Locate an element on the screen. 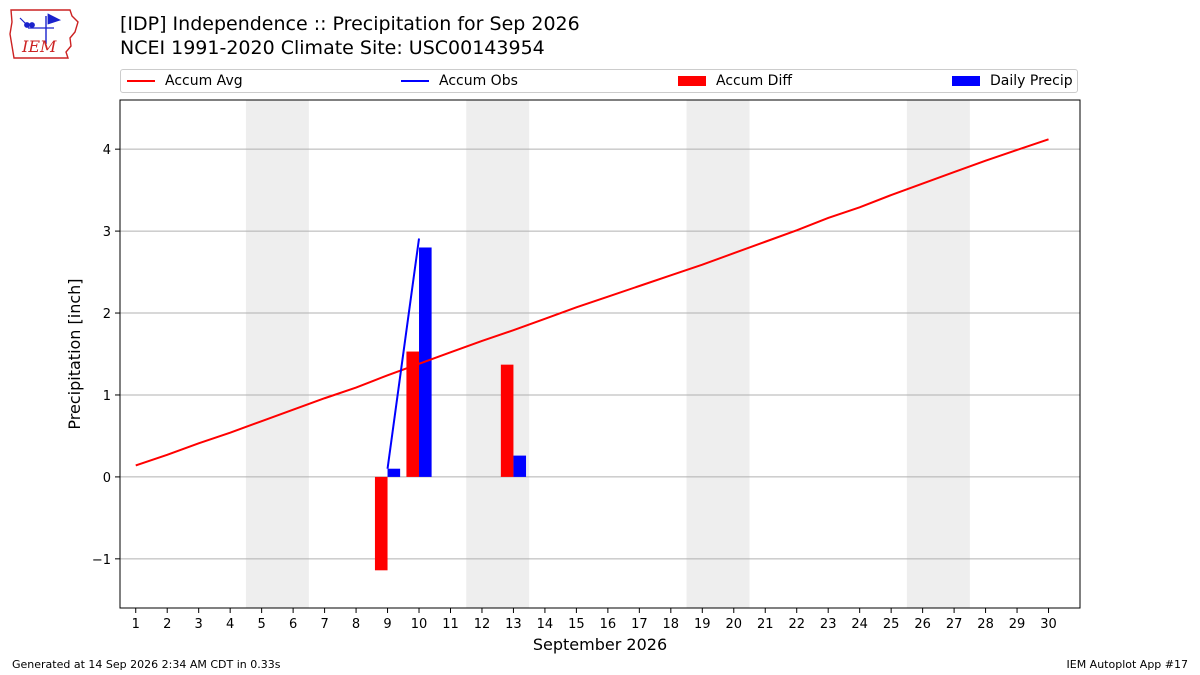 This screenshot has width=1200, height=675. iem-logo: IEM is located at coordinates (44, 34).